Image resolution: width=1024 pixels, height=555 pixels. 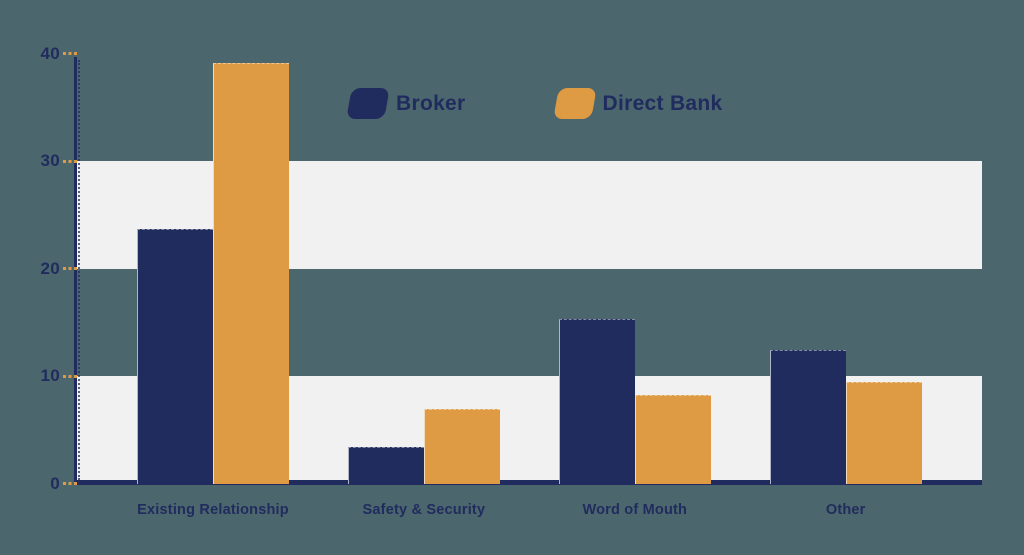 What do you see at coordinates (175, 356) in the screenshot?
I see `bar-broker-existing-relationship` at bounding box center [175, 356].